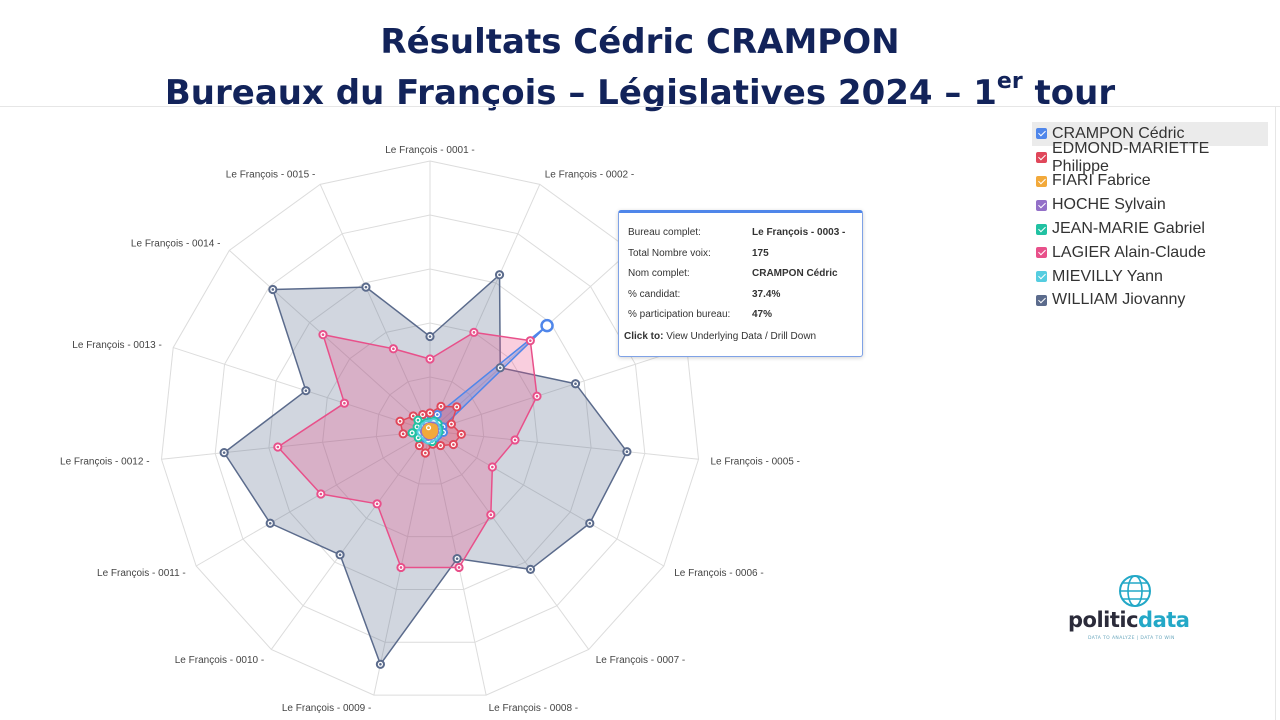 The width and height of the screenshot is (1280, 720). What do you see at coordinates (1150, 229) in the screenshot?
I see `legend-item: JEAN-MARIE Gabriel` at bounding box center [1150, 229].